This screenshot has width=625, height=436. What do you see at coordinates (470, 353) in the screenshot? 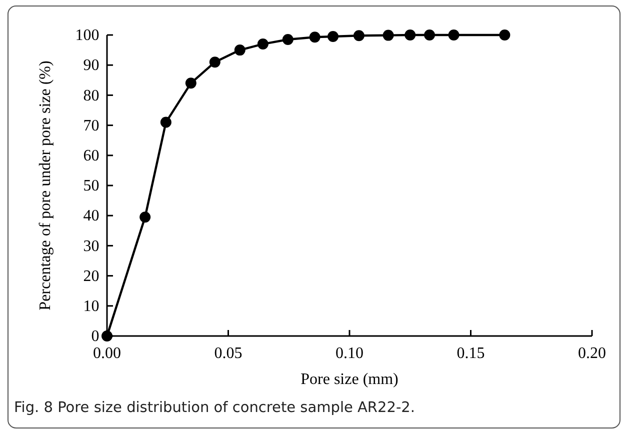
I see `x-tick-label: 0.15` at bounding box center [470, 353].